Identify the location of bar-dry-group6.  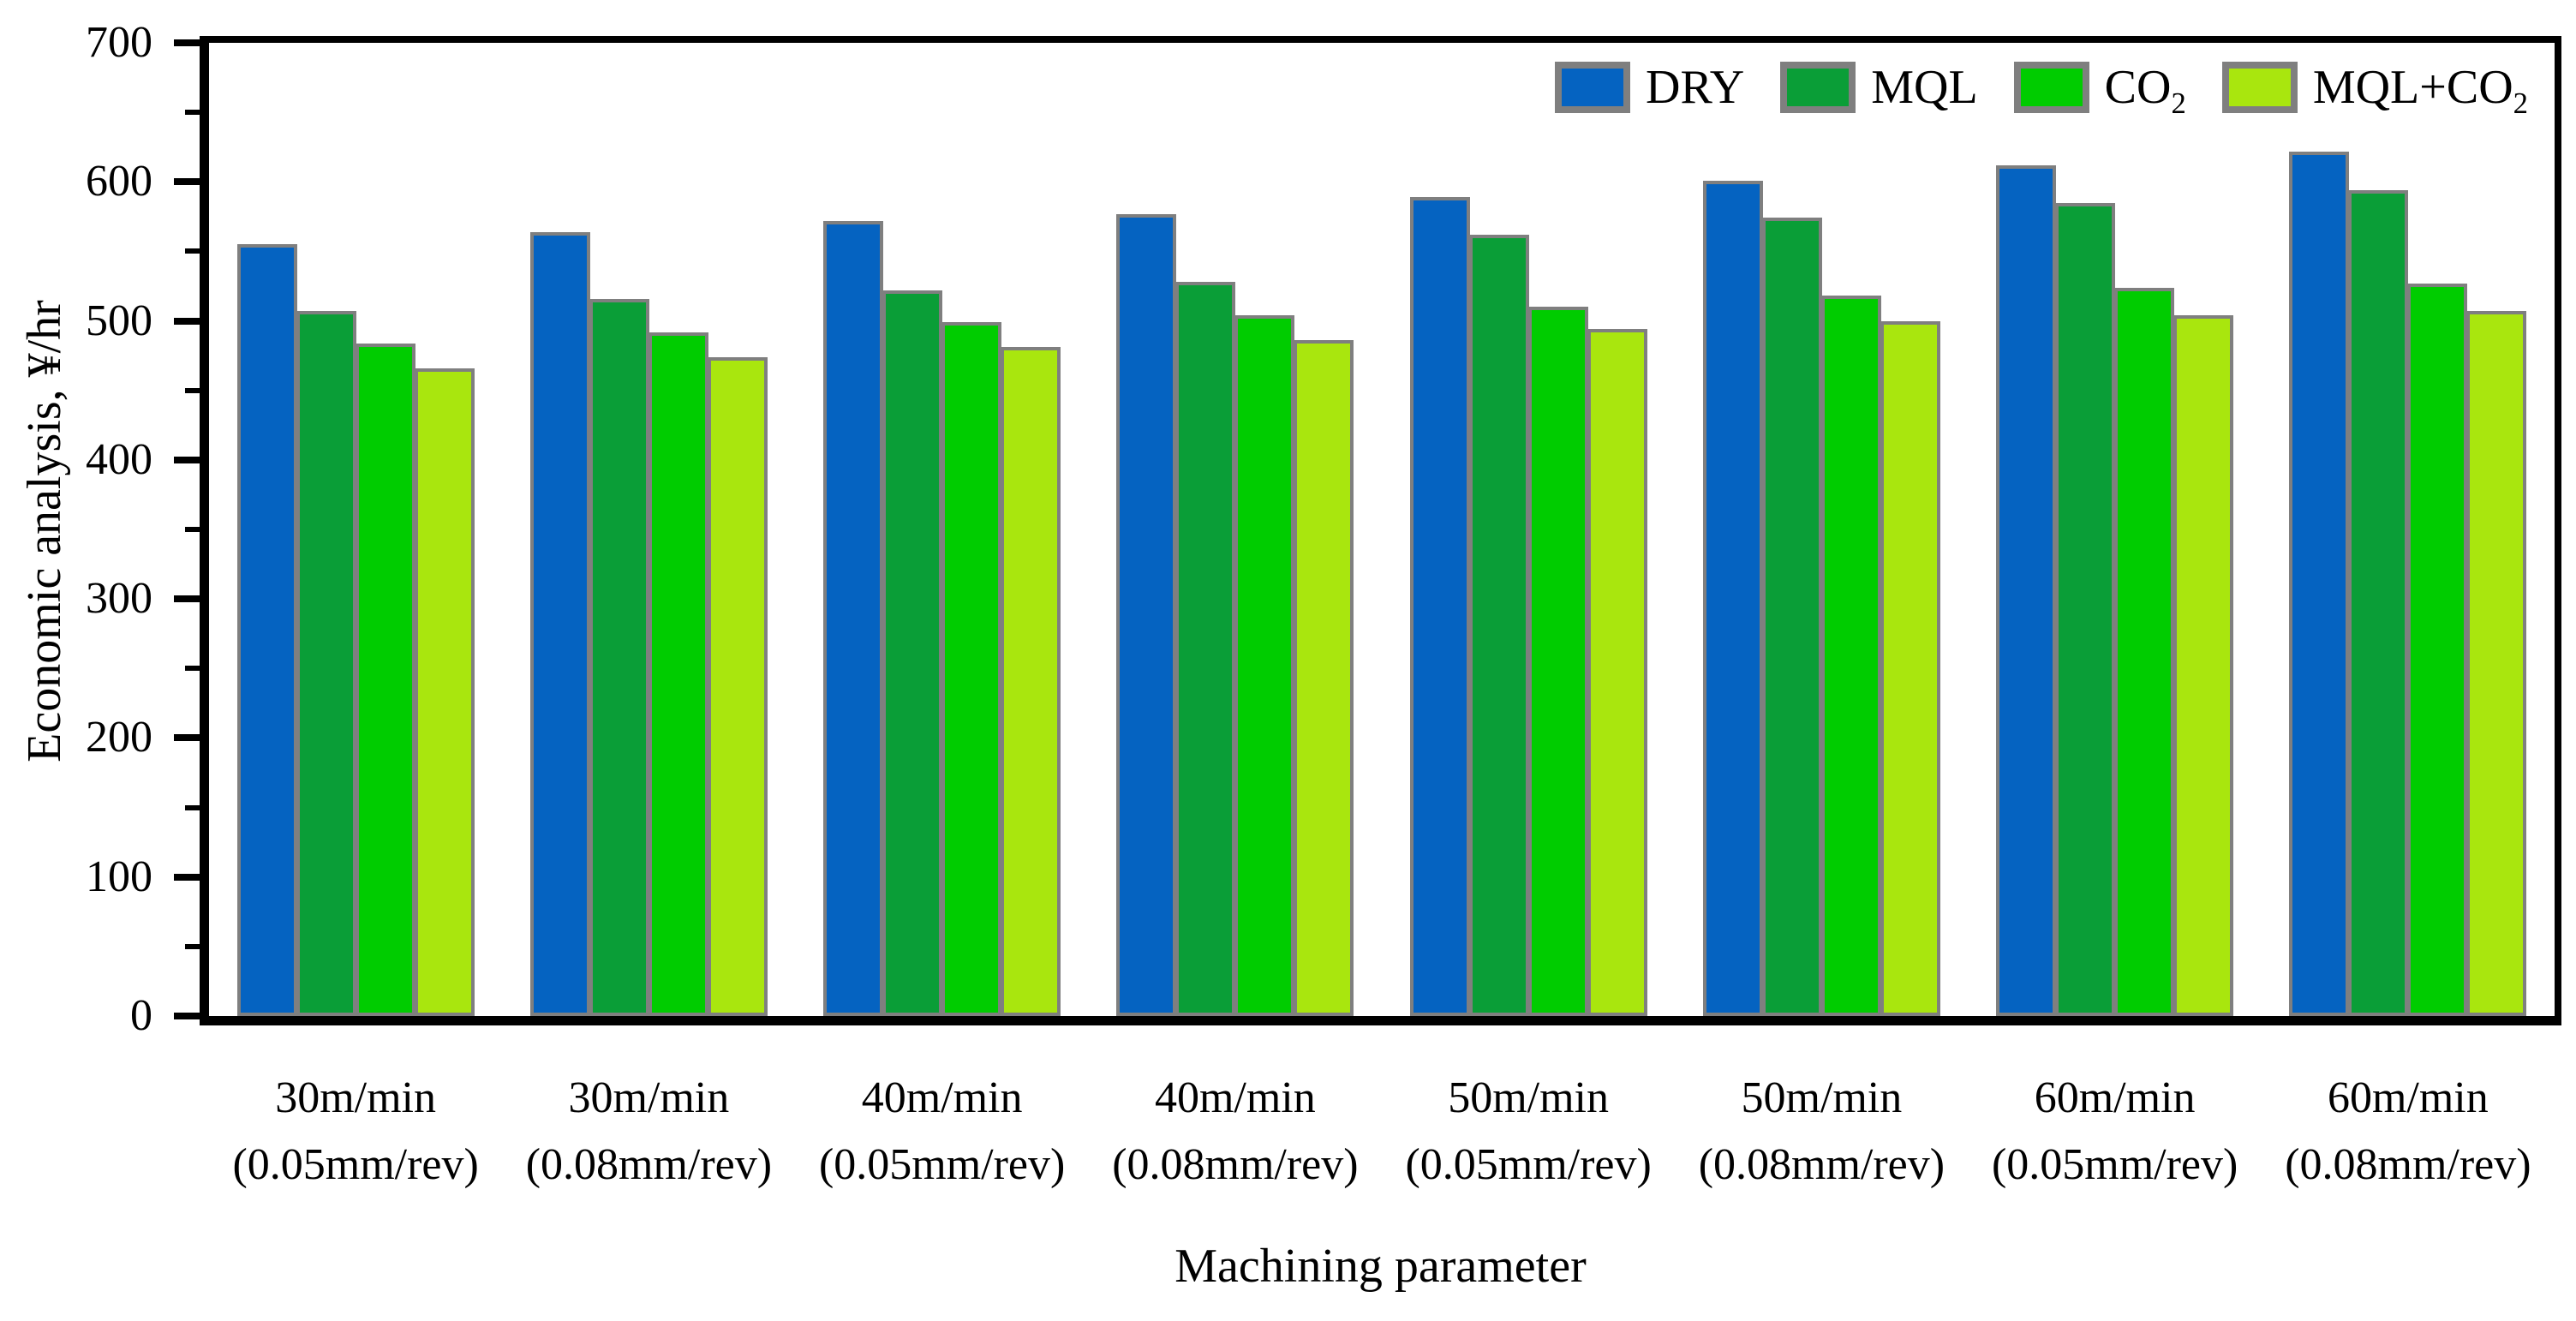
(1733, 598).